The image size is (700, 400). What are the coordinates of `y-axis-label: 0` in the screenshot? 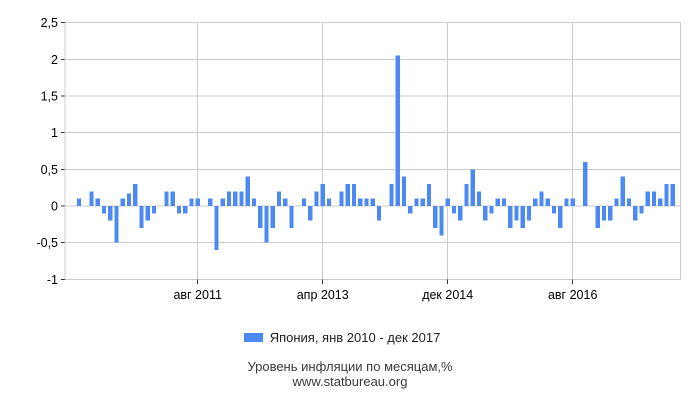 It's located at (54, 207).